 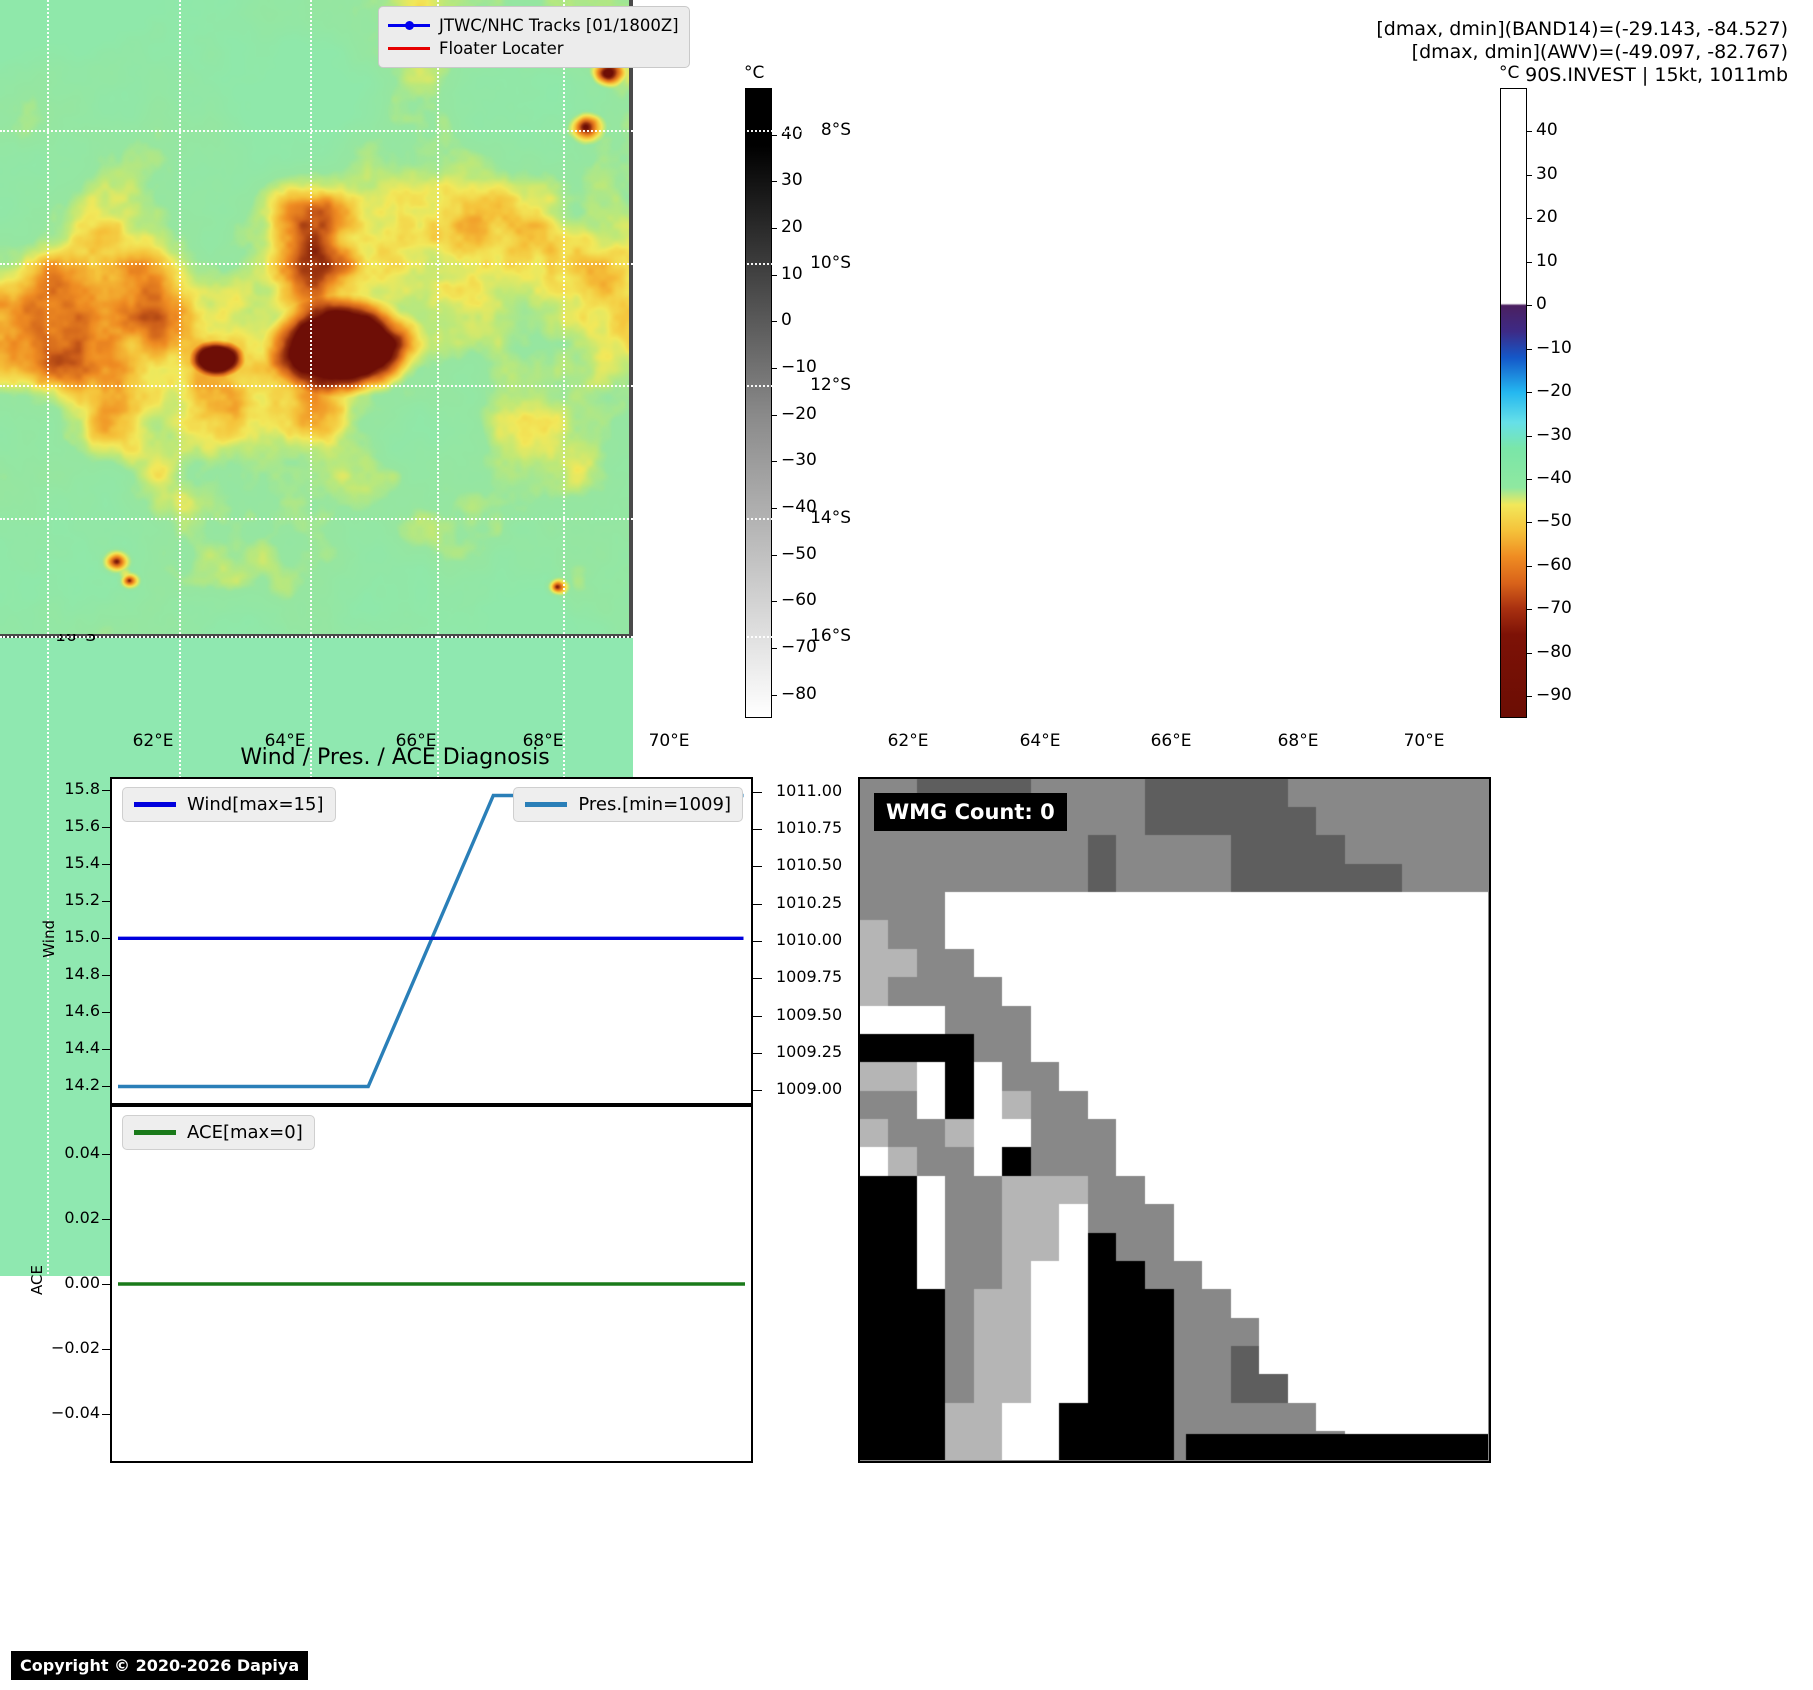 I want to click on colorbar-tick-label: −90, so click(x=1554, y=695).